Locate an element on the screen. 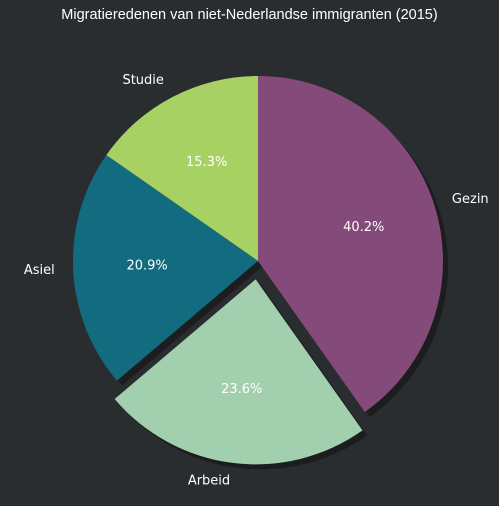 Image resolution: width=499 pixels, height=506 pixels. percent-label-studie: 15.3% is located at coordinates (206, 162).